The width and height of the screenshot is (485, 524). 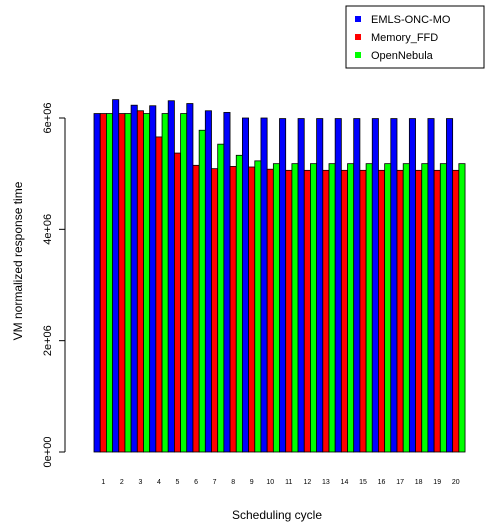 I want to click on y-tick-label: 4e+06, so click(x=48, y=229).